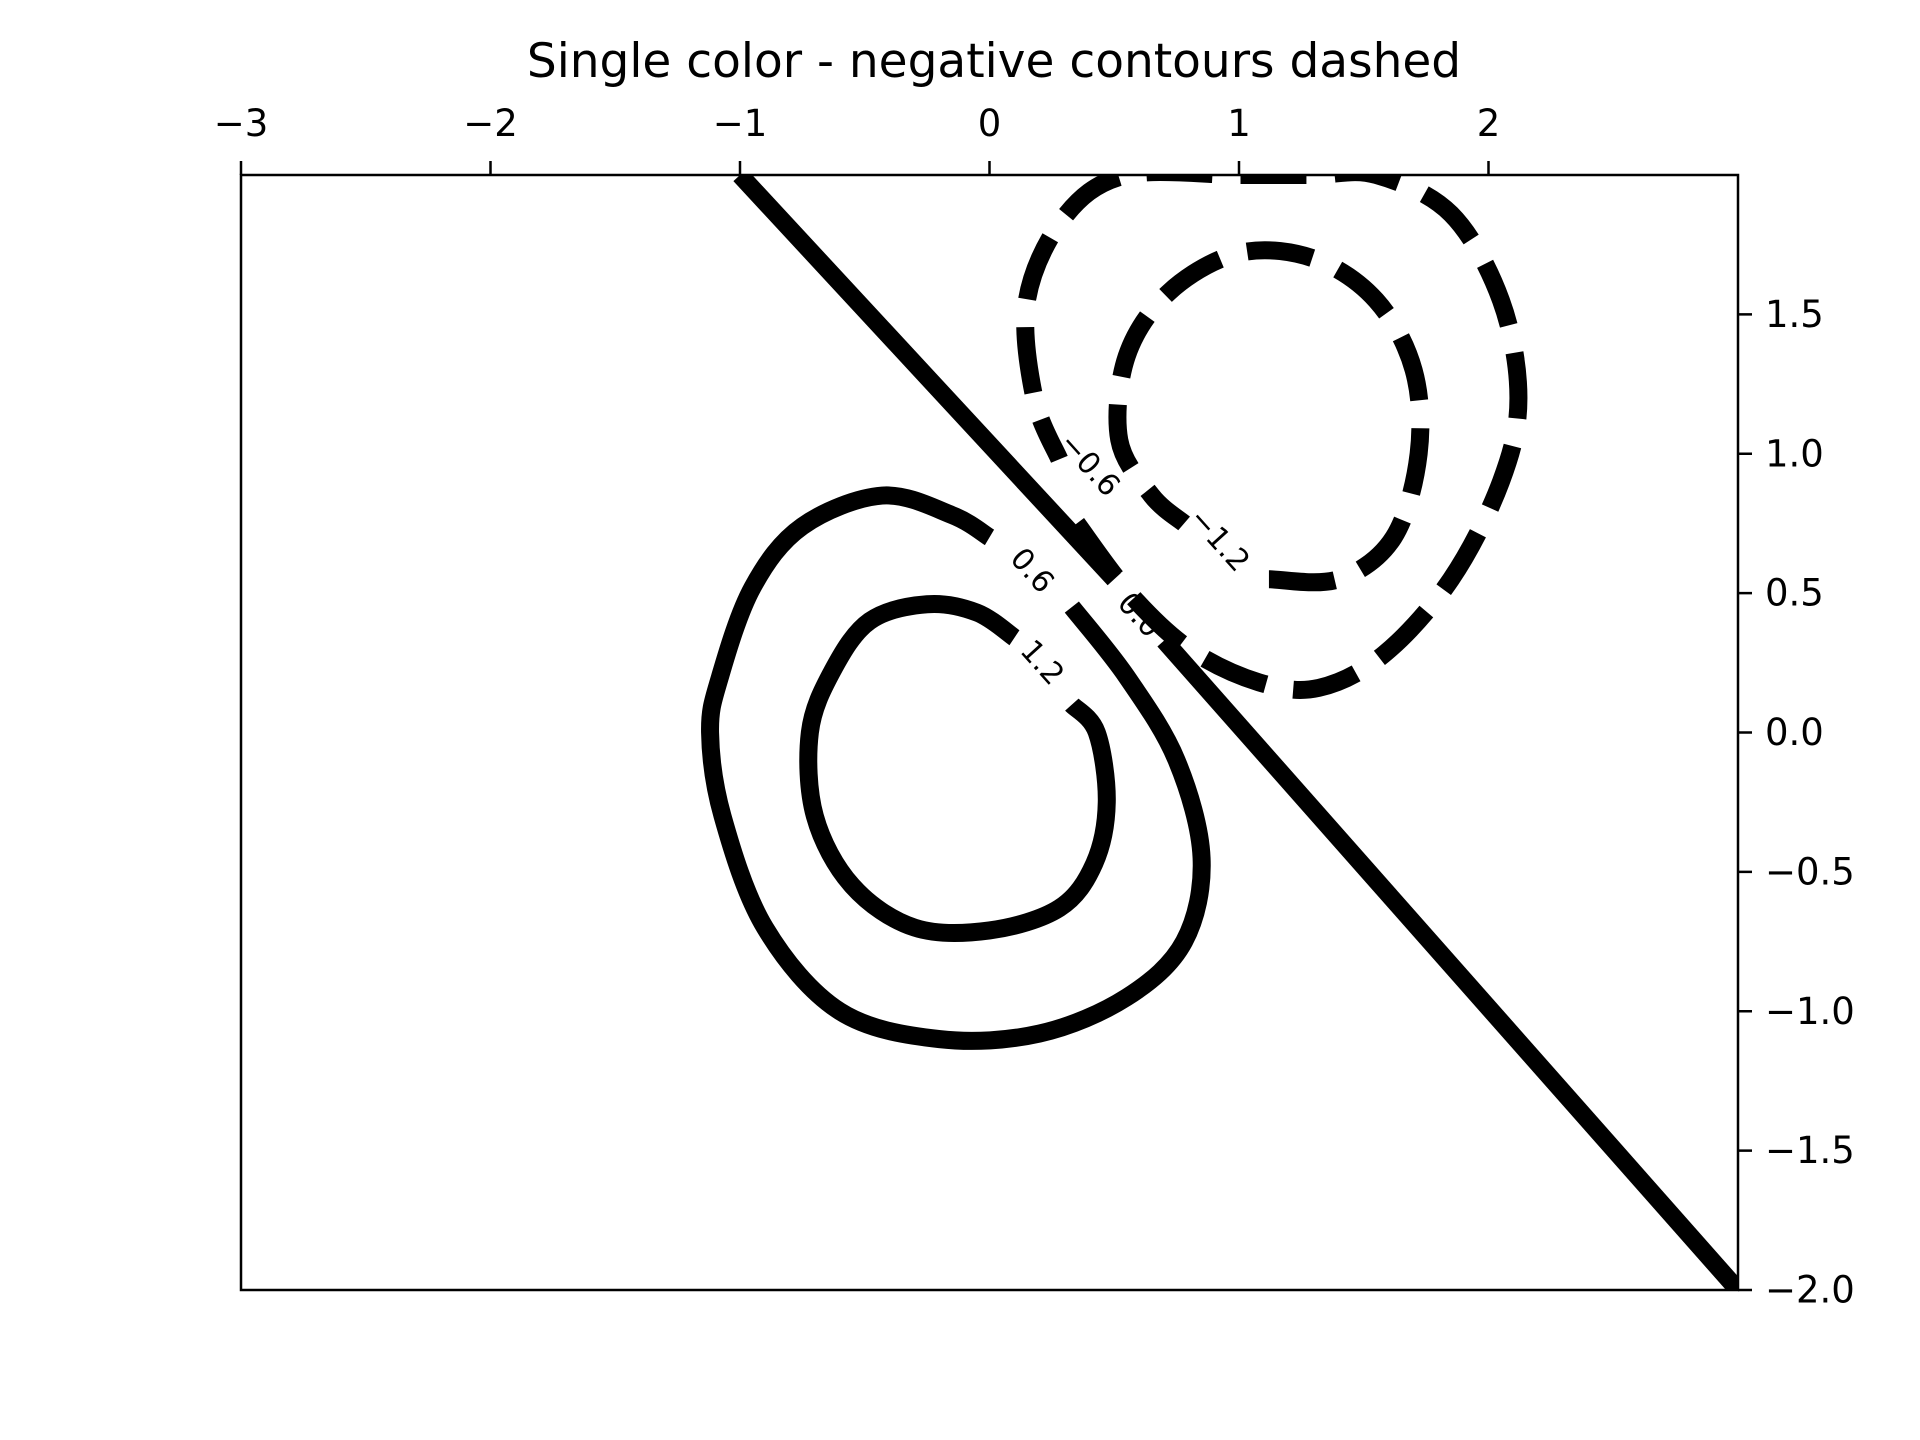 The height and width of the screenshot is (1440, 1920). What do you see at coordinates (1810, 1290) in the screenshot?
I see `y-tick-label: −2.0` at bounding box center [1810, 1290].